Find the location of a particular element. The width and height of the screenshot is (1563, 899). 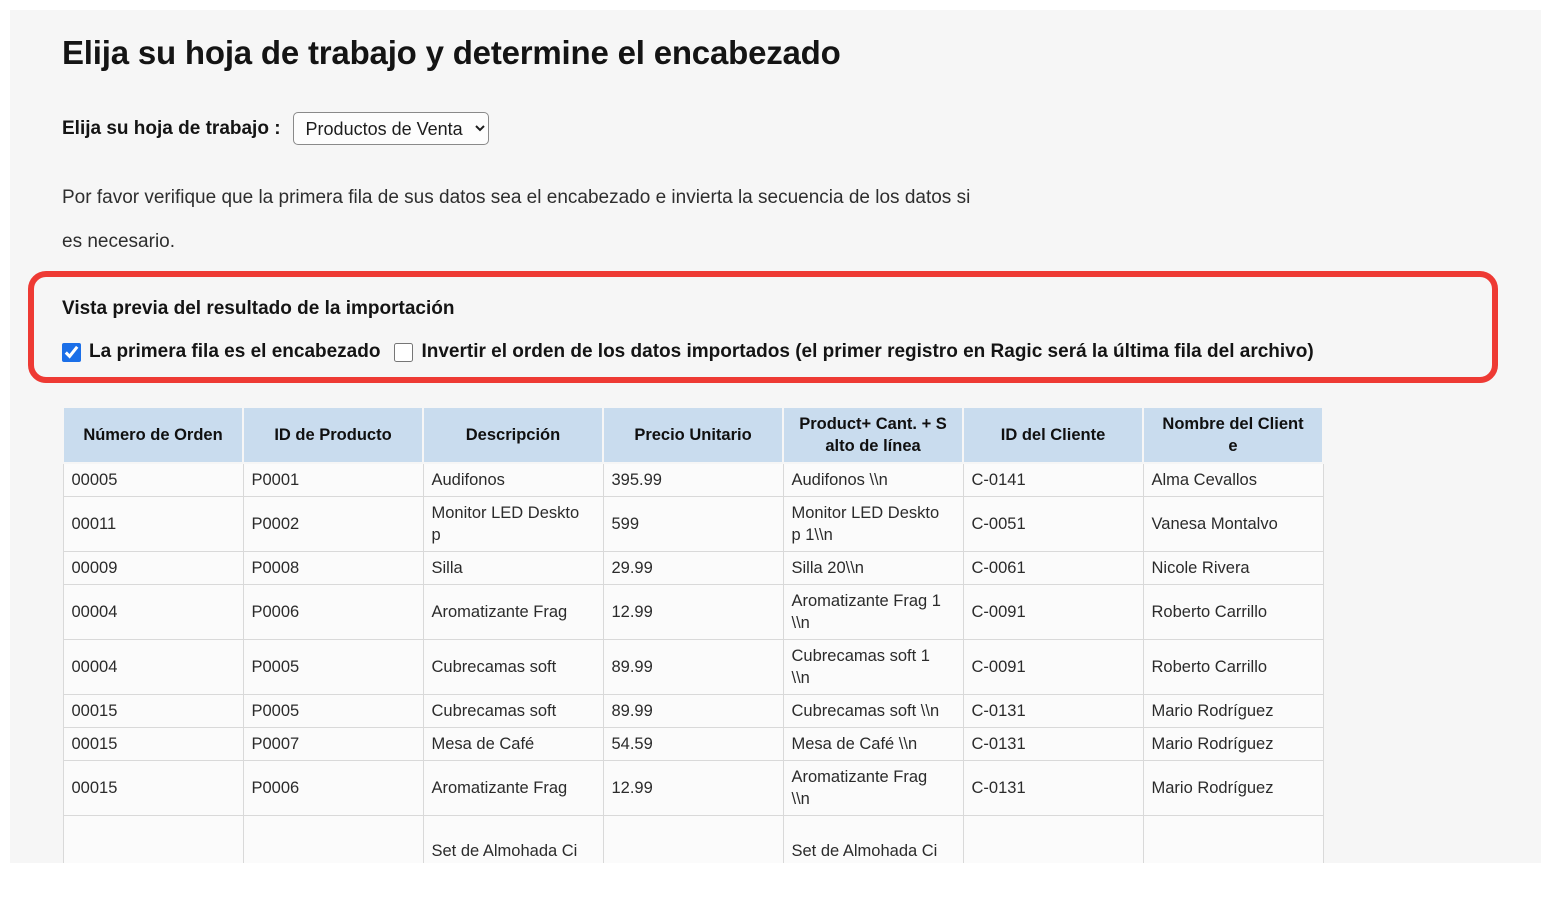

column-header: ID del Cliente is located at coordinates (1053, 435).